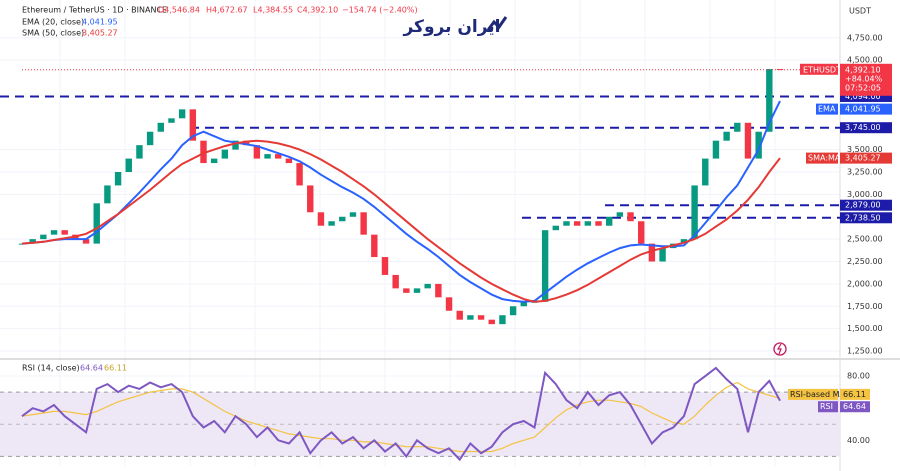 This screenshot has width=900, height=471. Describe the element at coordinates (380, 10) in the screenshot. I see `ohlc-value: −154.74 (−2.40%)` at that location.